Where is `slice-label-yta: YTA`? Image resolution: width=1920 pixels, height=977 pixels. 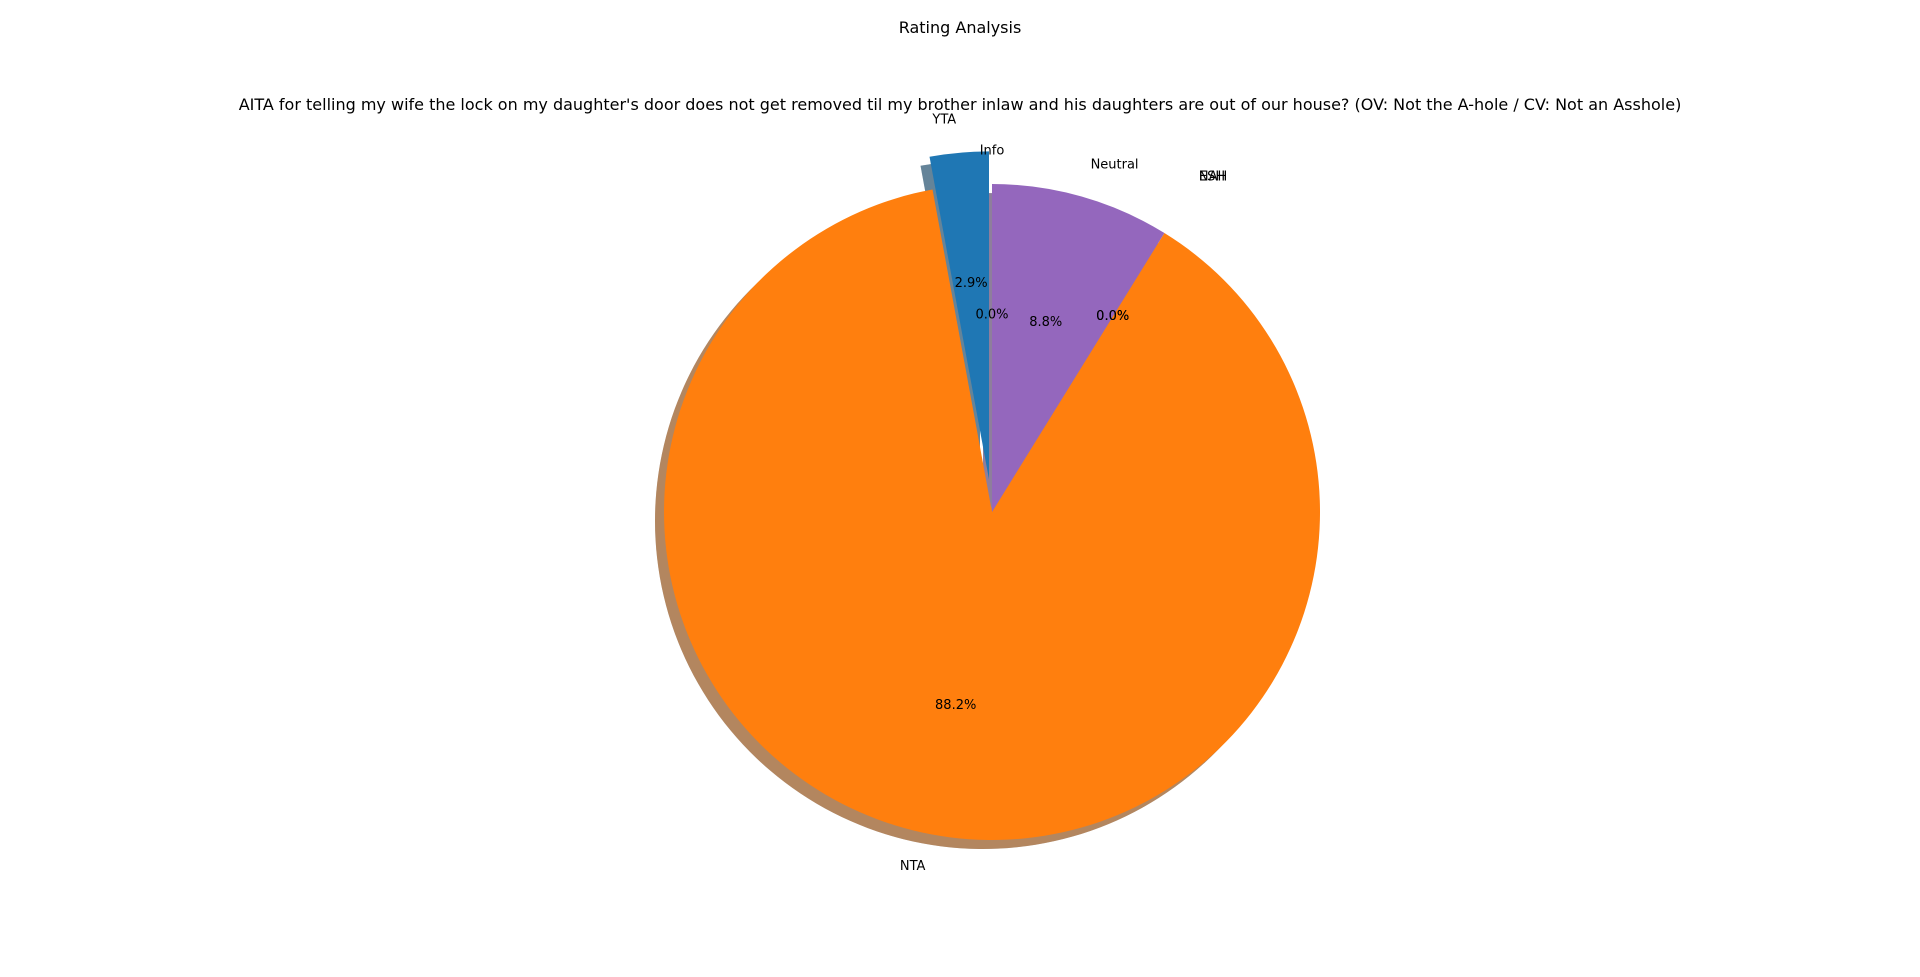
slice-label-yta: YTA is located at coordinates (943, 120).